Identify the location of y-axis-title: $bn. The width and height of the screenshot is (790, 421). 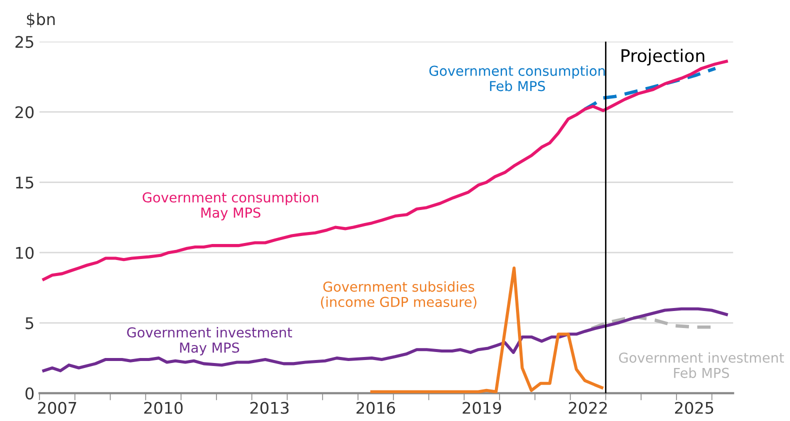
(40, 20).